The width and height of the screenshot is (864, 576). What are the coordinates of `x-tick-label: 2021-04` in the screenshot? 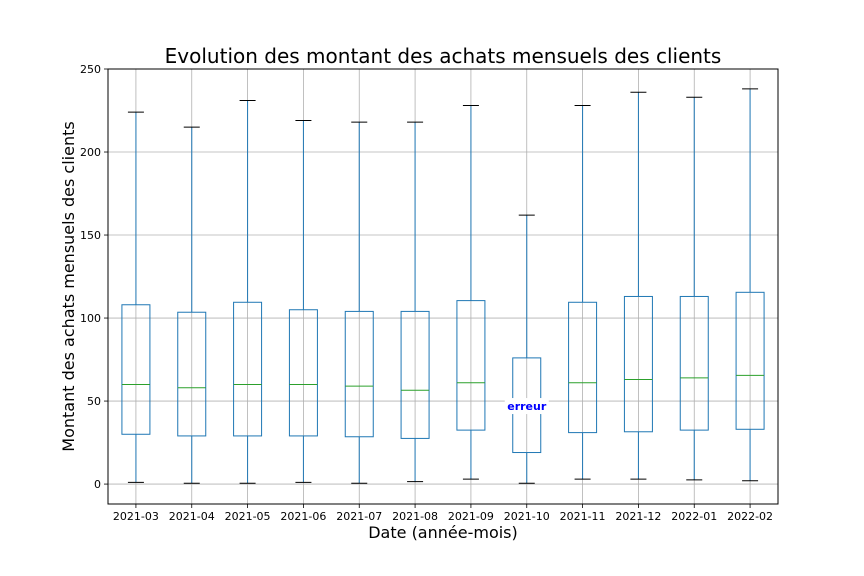 It's located at (192, 516).